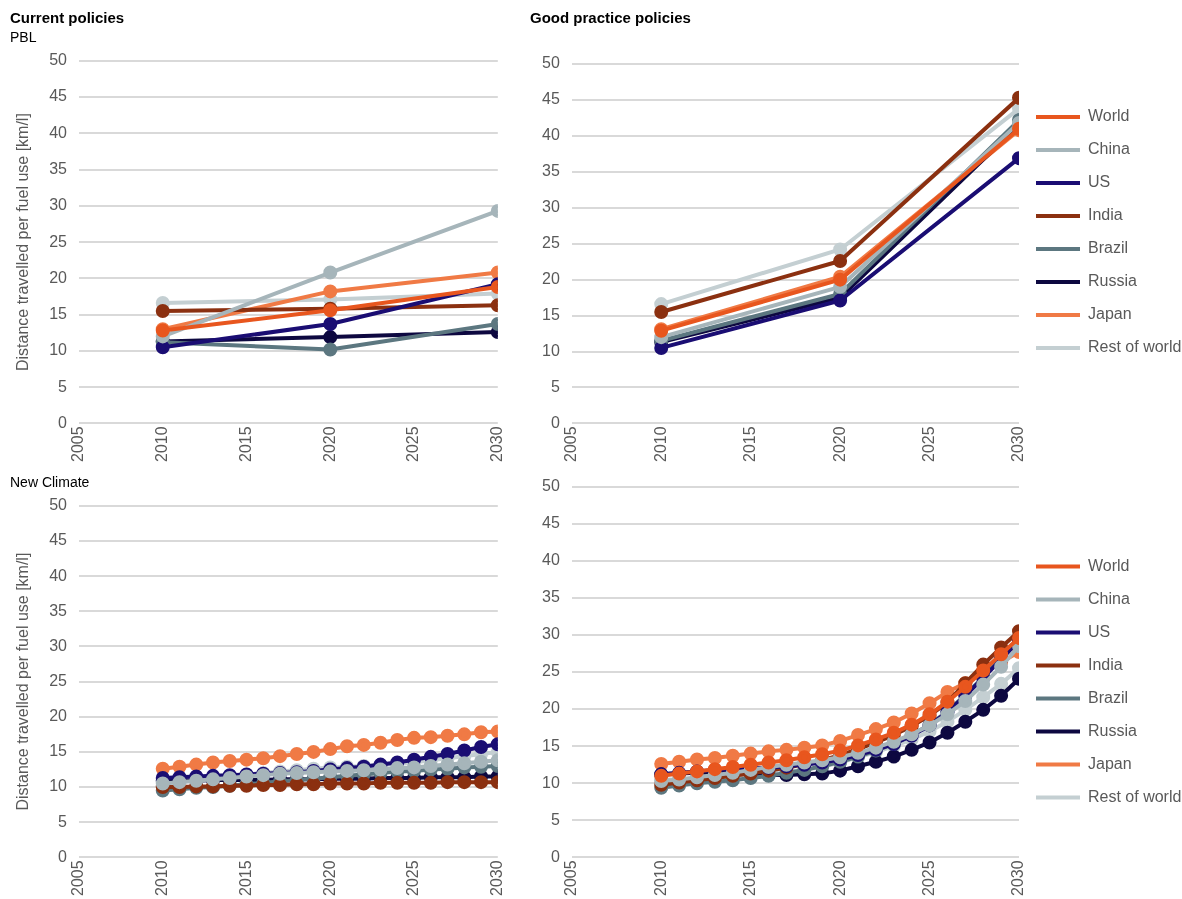 The width and height of the screenshot is (1182, 899). I want to click on chart-subtitle: PBL, so click(23, 37).